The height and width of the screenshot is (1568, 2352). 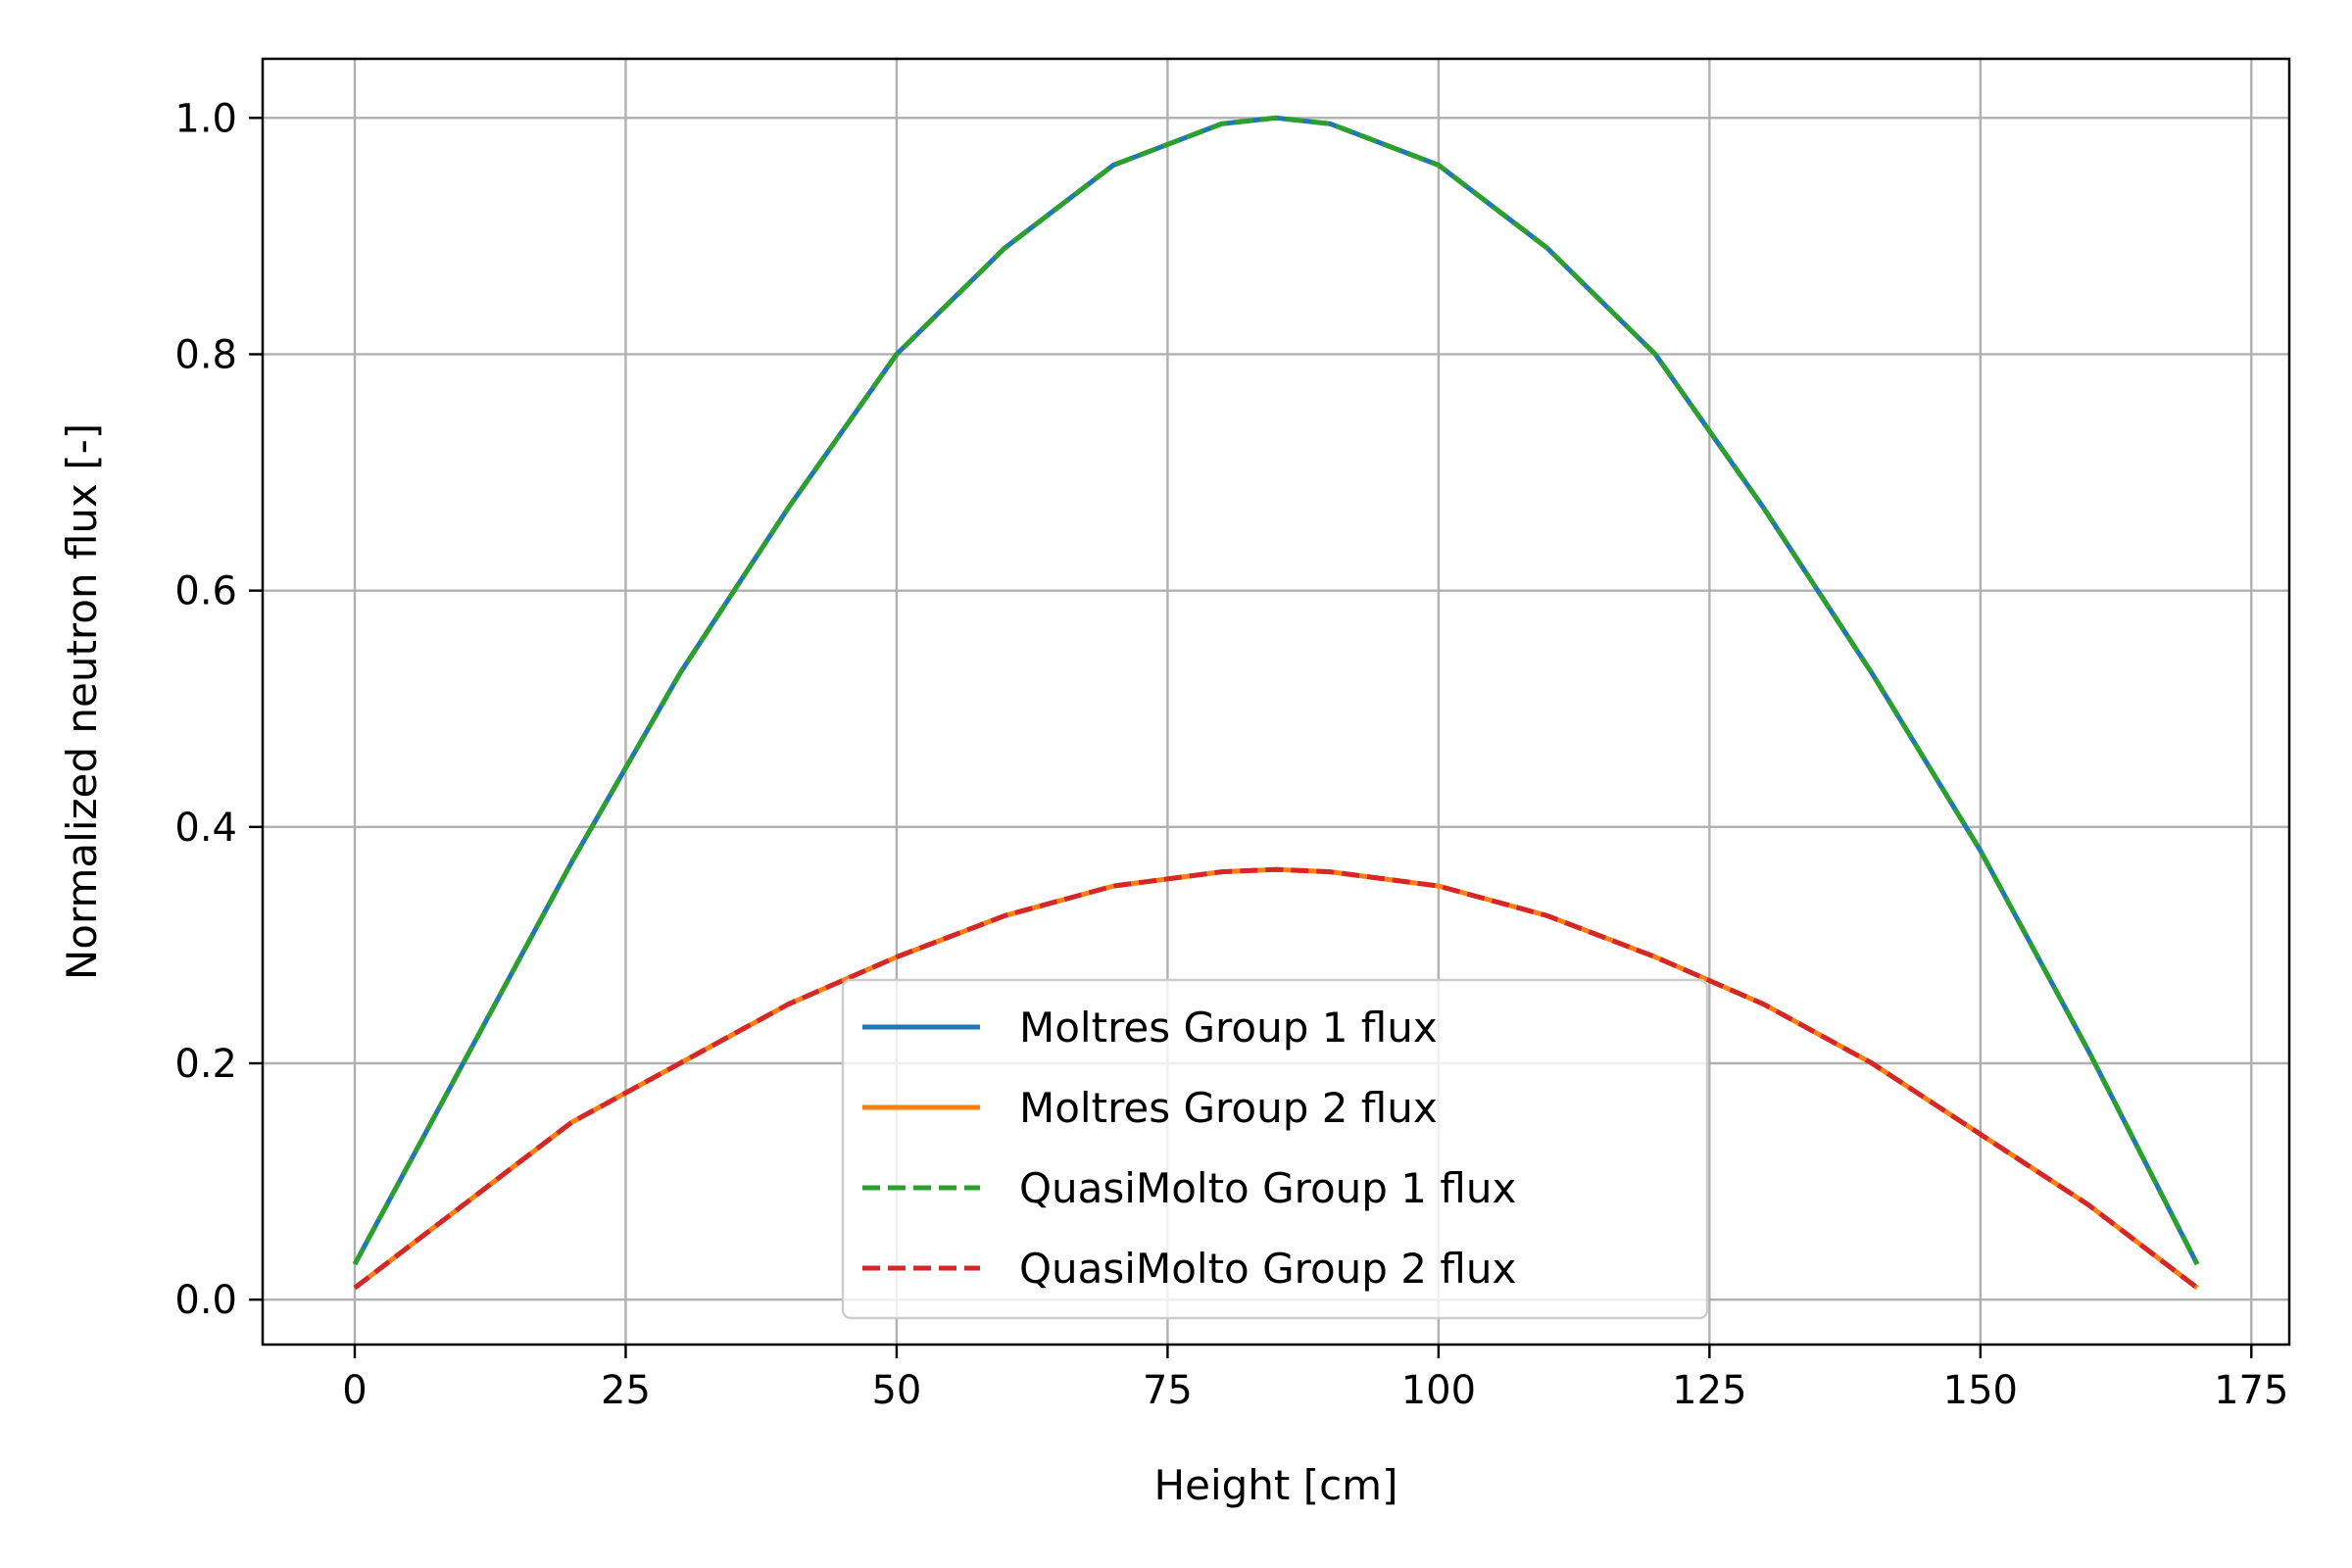 What do you see at coordinates (205, 118) in the screenshot?
I see `y-tick-label: 1.0` at bounding box center [205, 118].